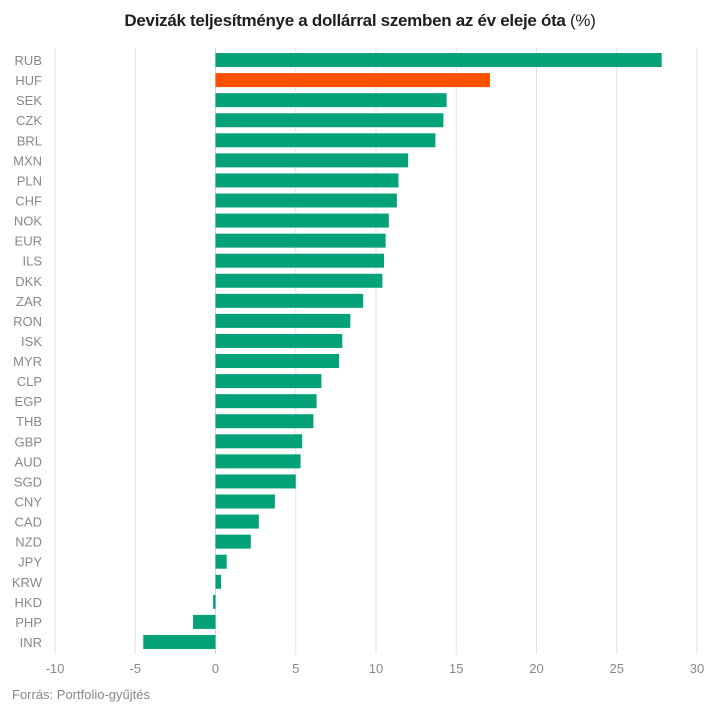  Describe the element at coordinates (28, 461) in the screenshot. I see `category-label: AUD` at that location.